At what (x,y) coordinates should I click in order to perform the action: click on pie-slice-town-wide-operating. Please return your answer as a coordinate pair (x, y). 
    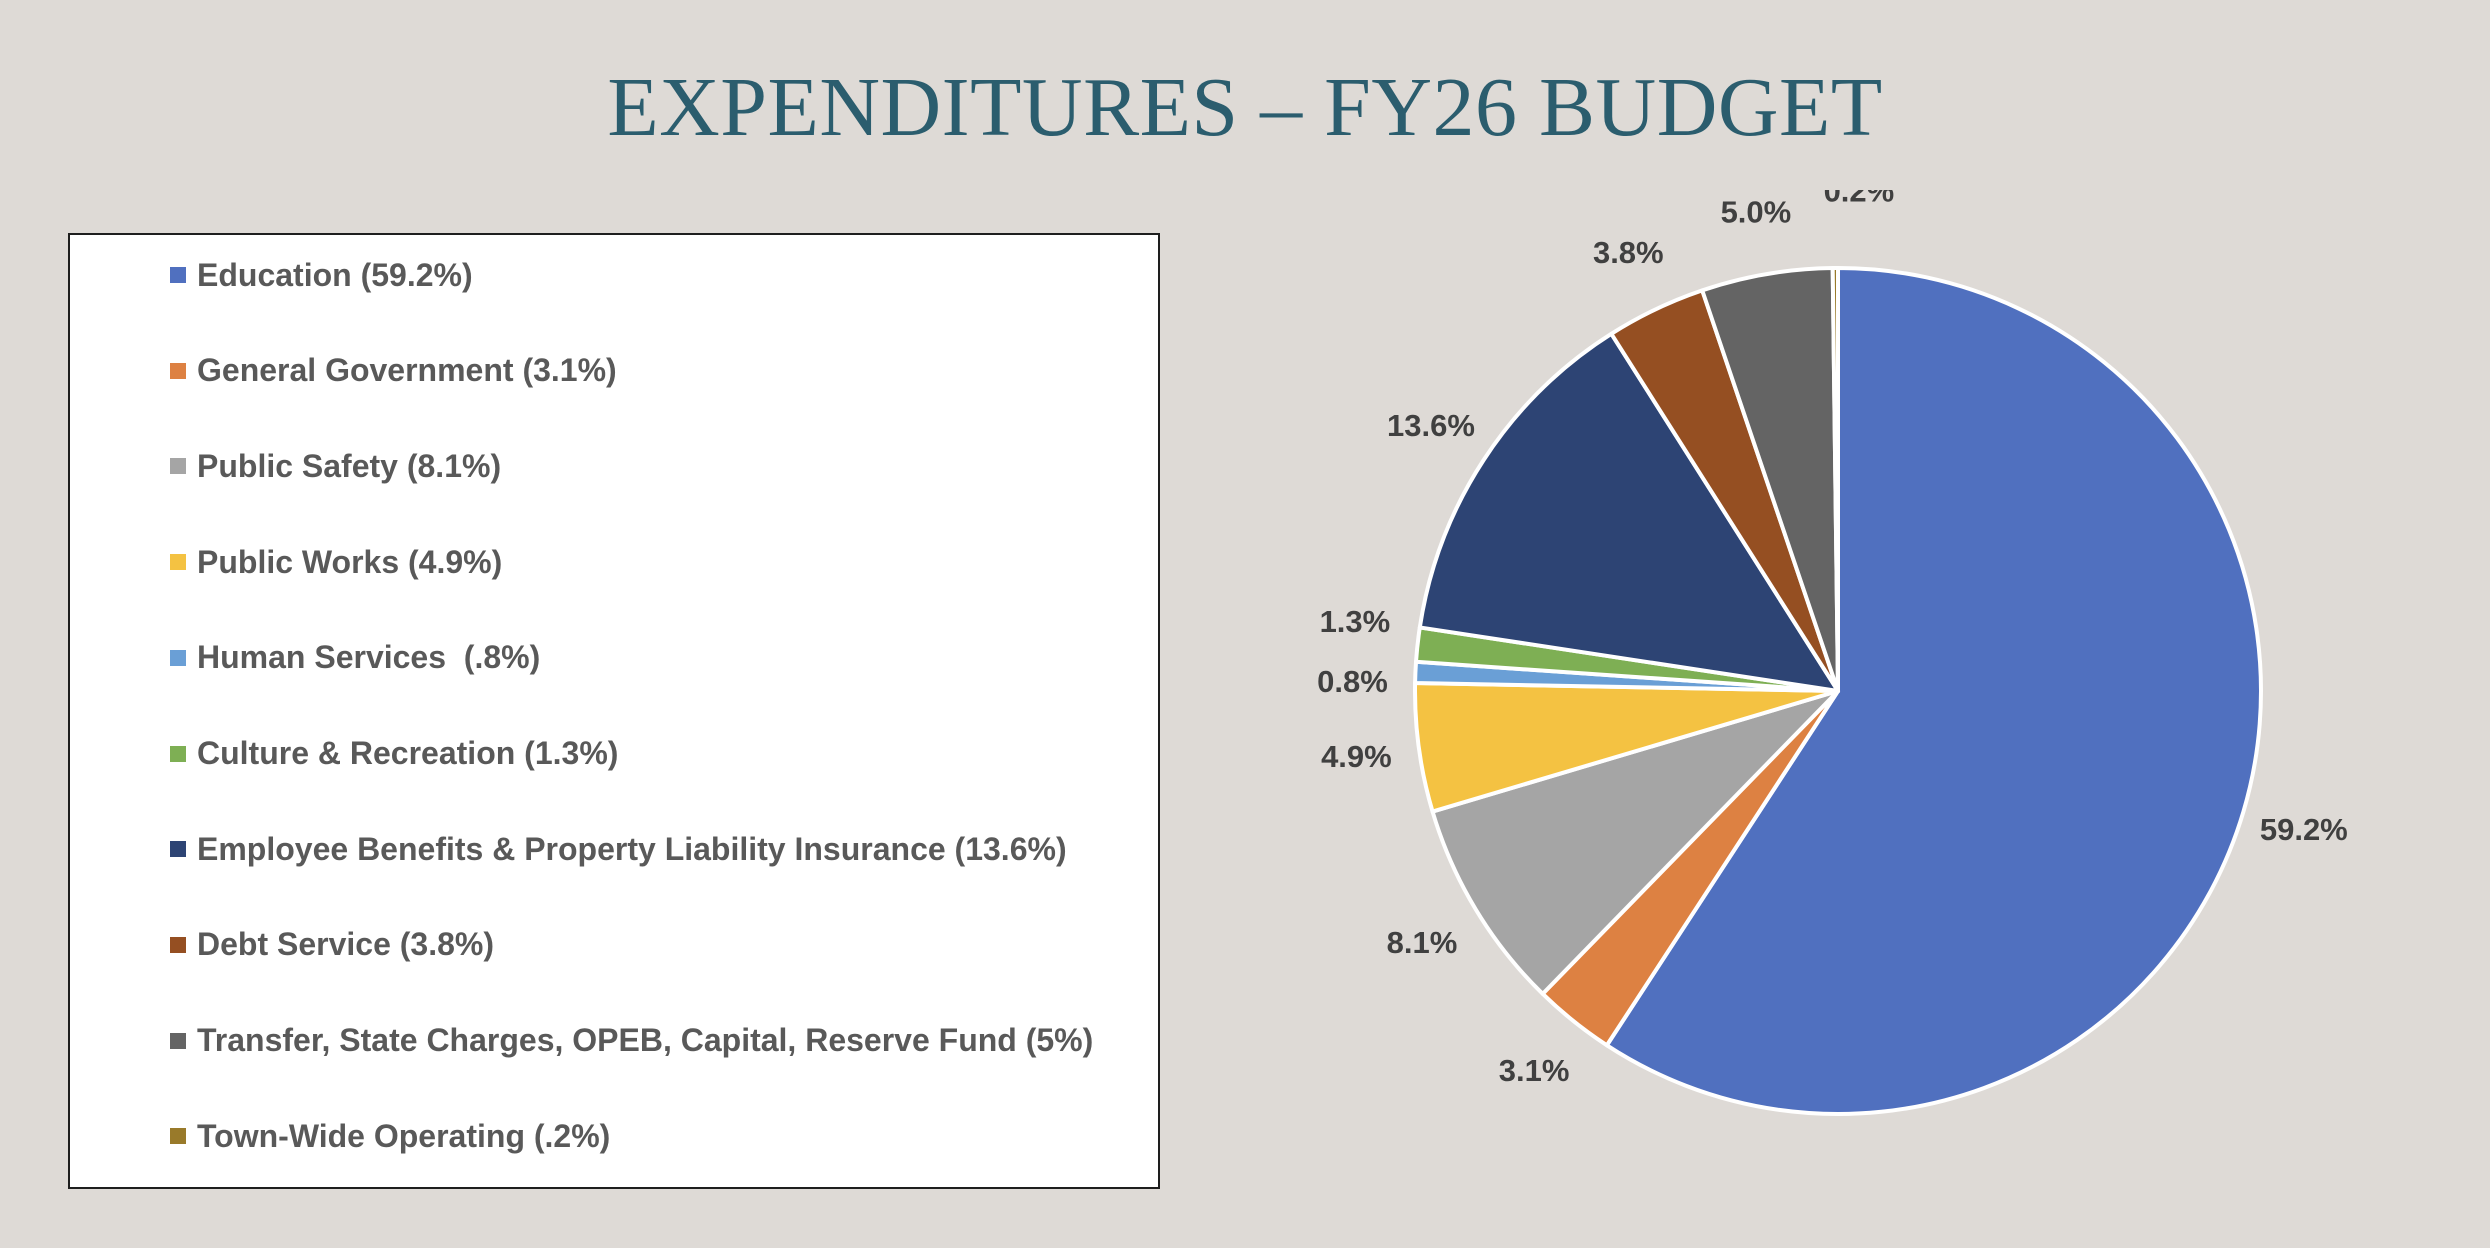
    Looking at the image, I should click on (1835, 479).